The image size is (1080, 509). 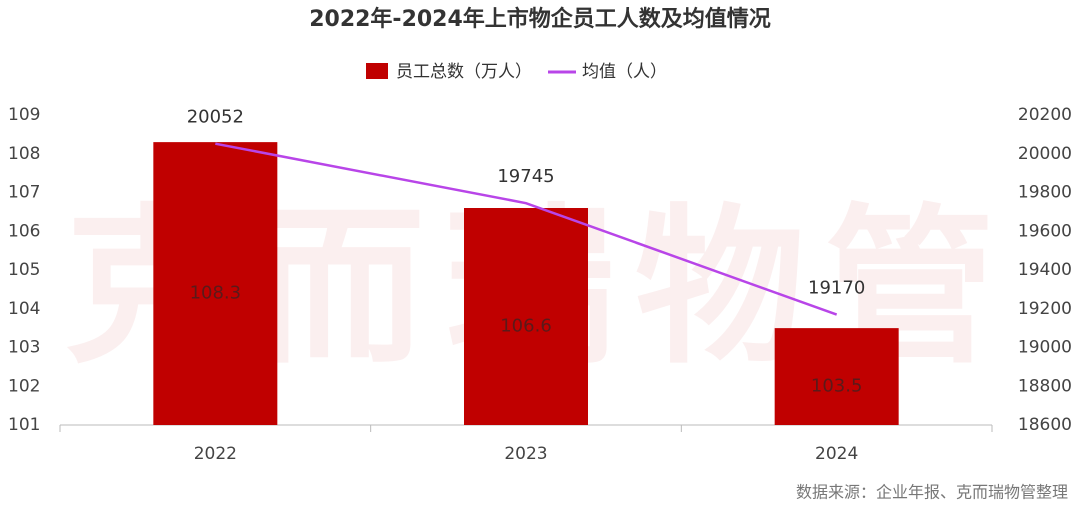 I want to click on y2-tick-label: 19200, so click(x=1045, y=309).